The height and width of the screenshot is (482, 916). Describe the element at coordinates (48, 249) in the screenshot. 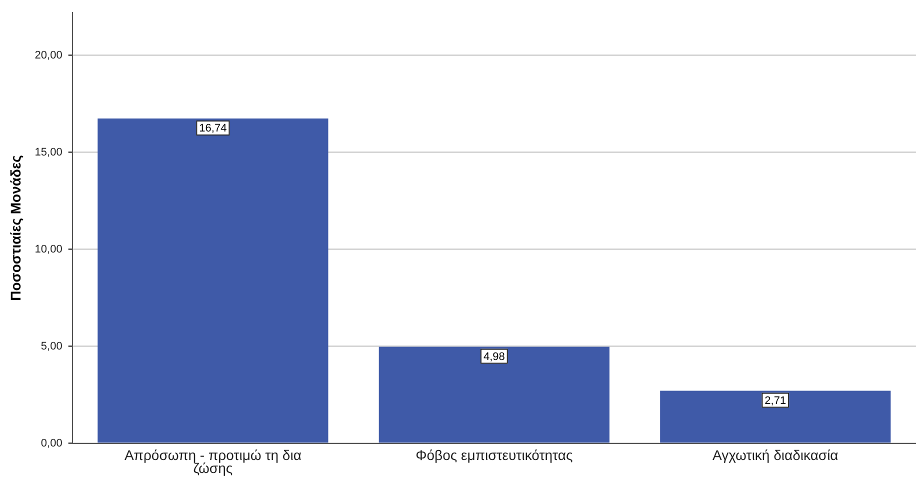

I see `y-tick-label: 10,00` at that location.